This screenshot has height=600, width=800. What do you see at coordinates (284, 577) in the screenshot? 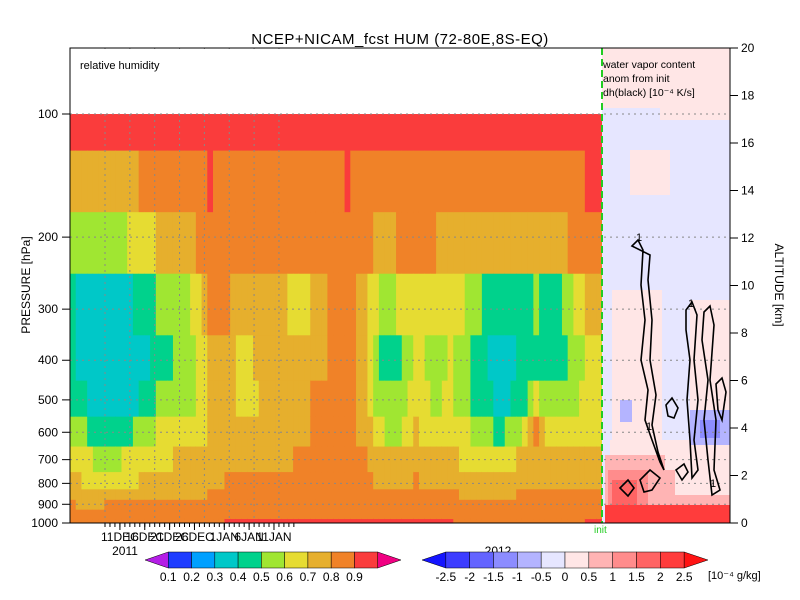
I see `colorbar-label: 0.6` at bounding box center [284, 577].